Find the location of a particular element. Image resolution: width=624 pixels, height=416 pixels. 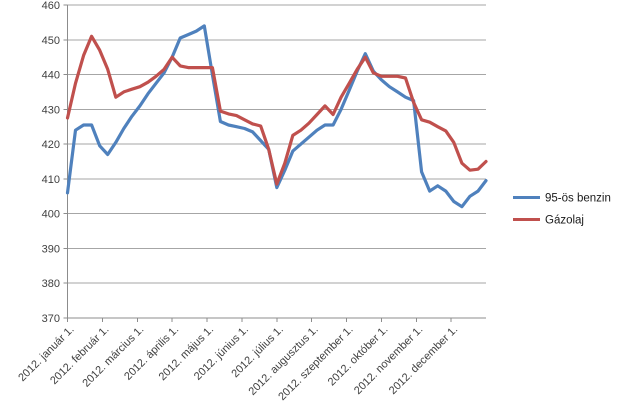

y-axis-tick-label: 400 is located at coordinates (51, 215).